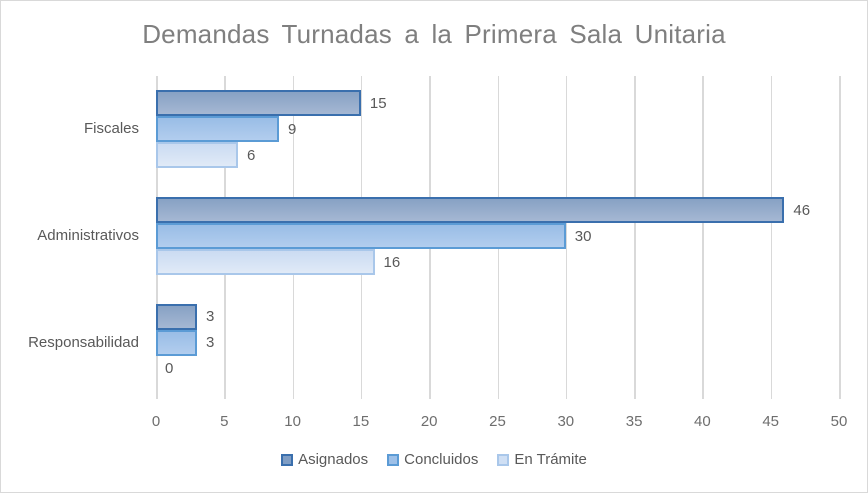 Image resolution: width=868 pixels, height=493 pixels. Describe the element at coordinates (197, 155) in the screenshot. I see `bar-en-tramite-fiscales` at that location.